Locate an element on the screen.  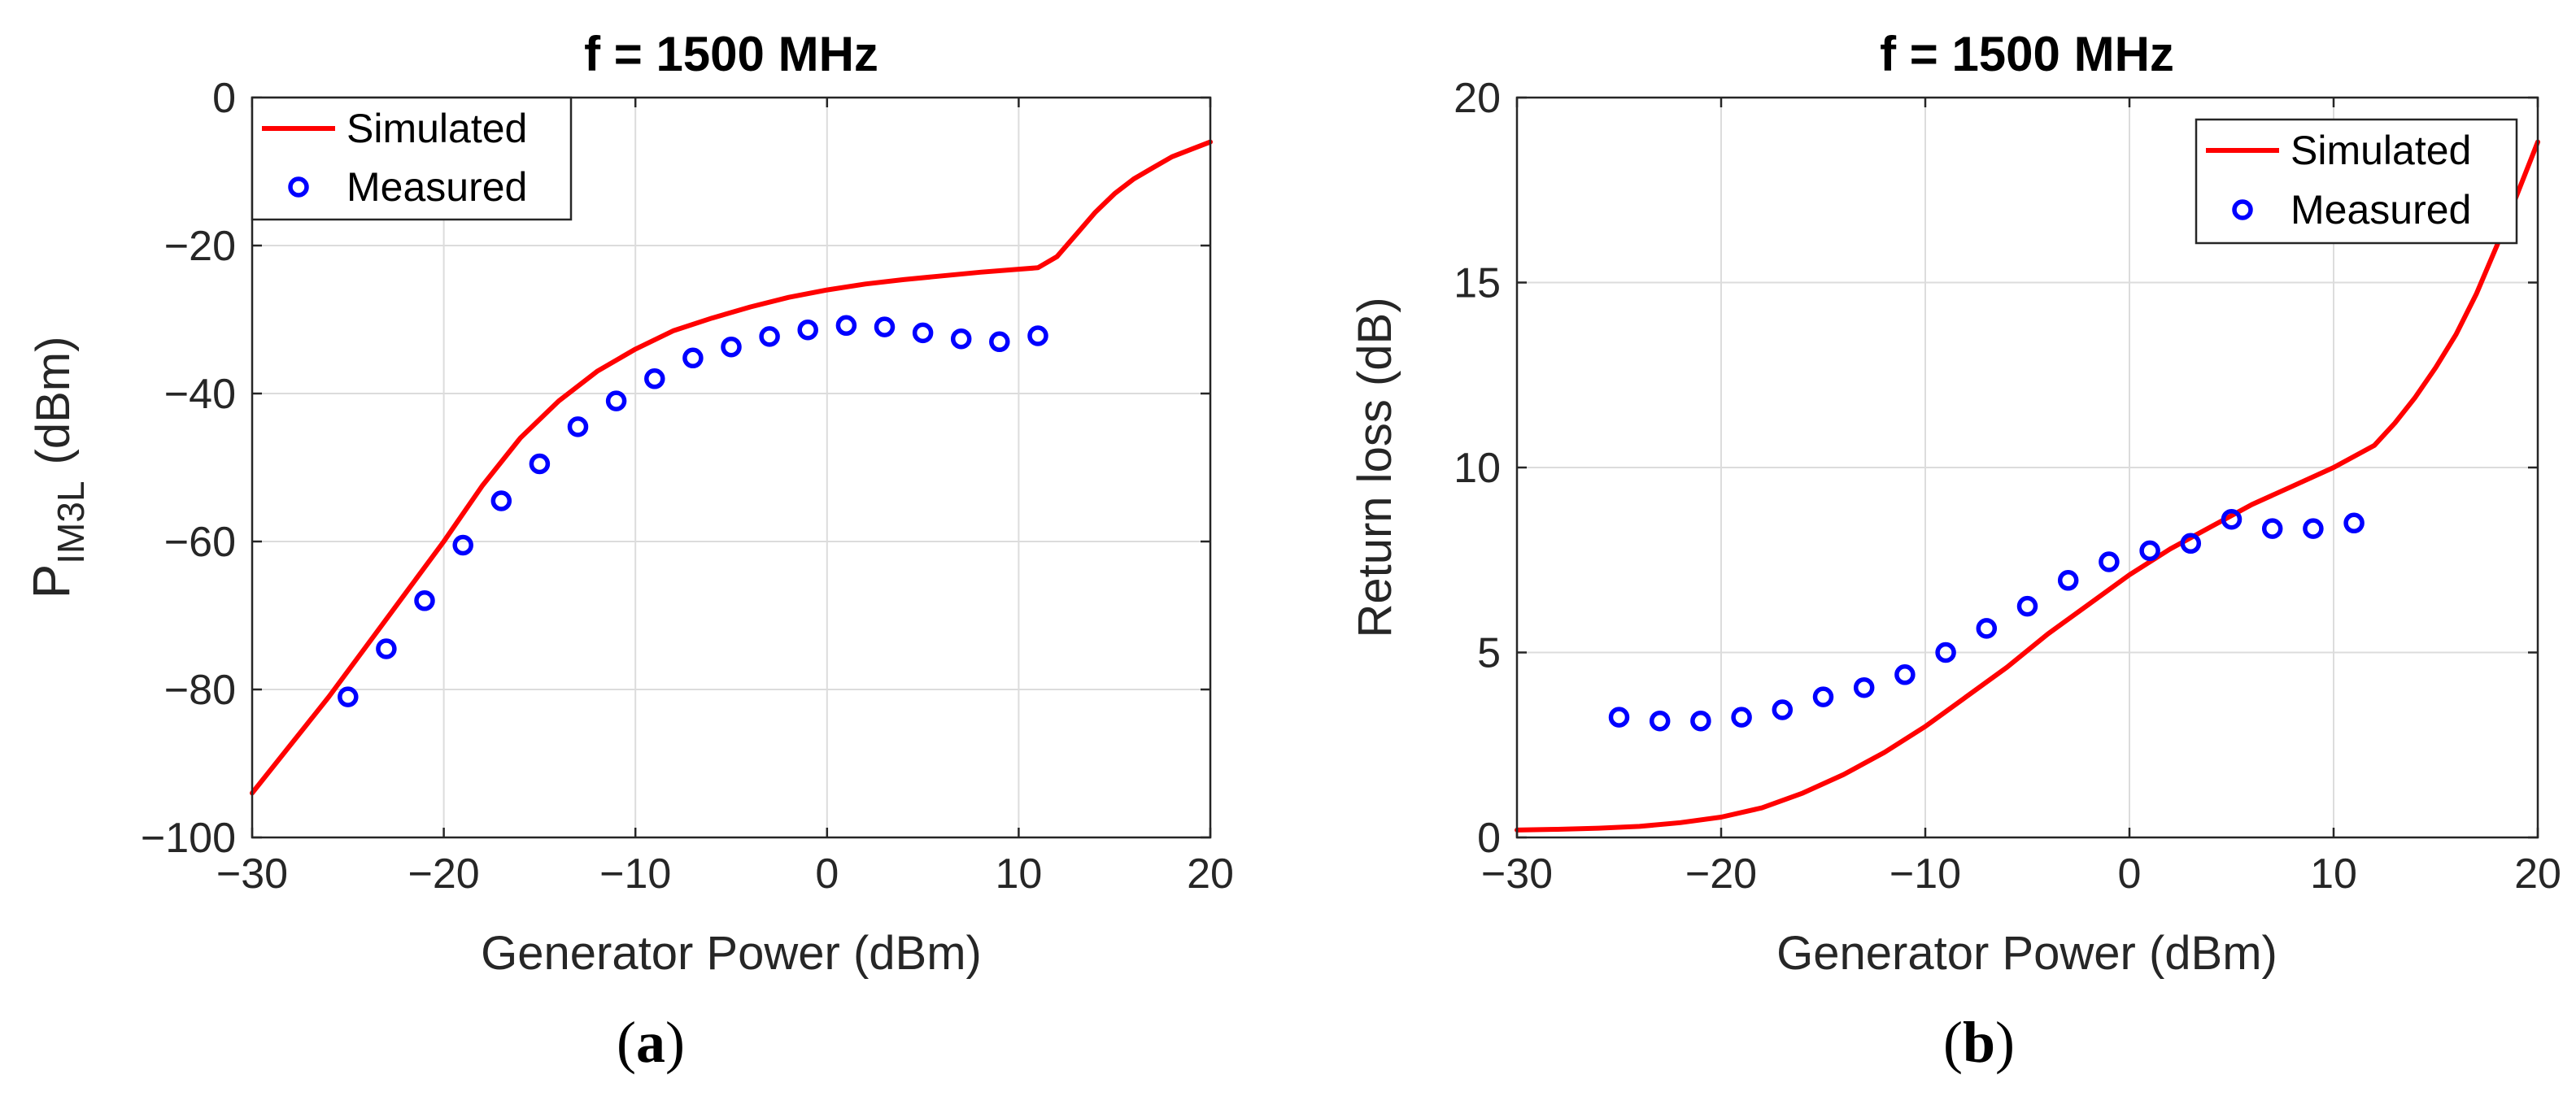
panel-letter-a: a is located at coordinates (650, 1042).